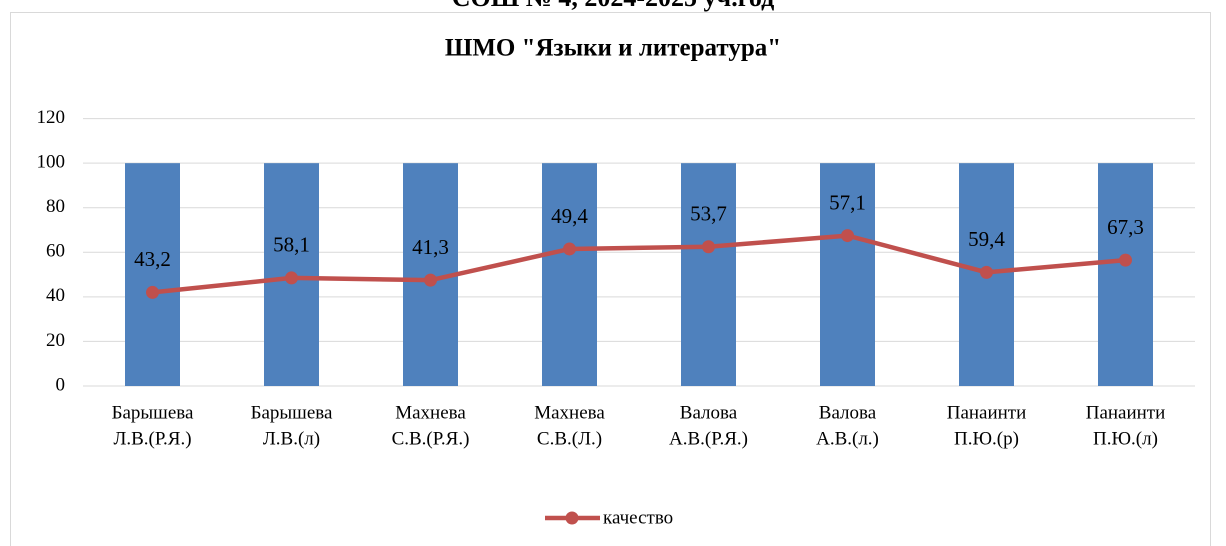  What do you see at coordinates (639, 264) in the screenshot?
I see `line` at bounding box center [639, 264].